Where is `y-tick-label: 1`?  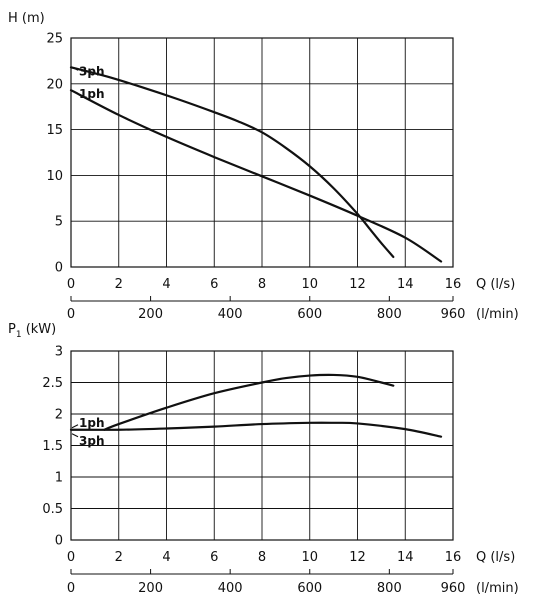 y-tick-label: 1 is located at coordinates (59, 478).